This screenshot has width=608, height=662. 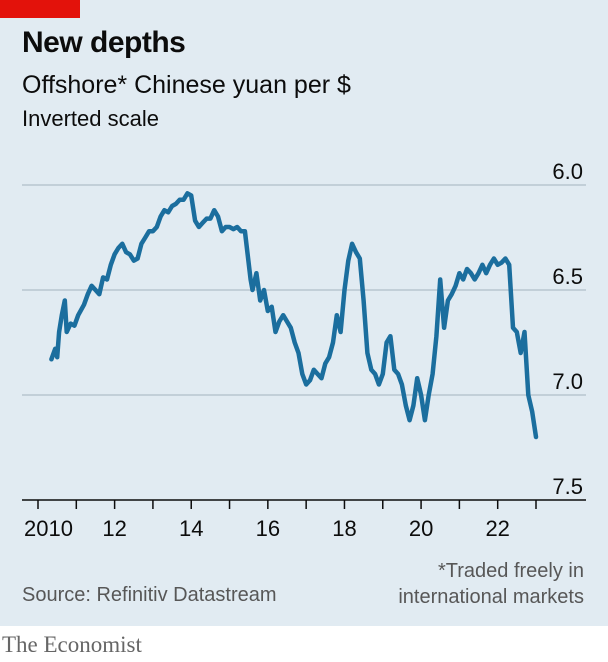 I want to click on chart-title: New depths, so click(x=104, y=42).